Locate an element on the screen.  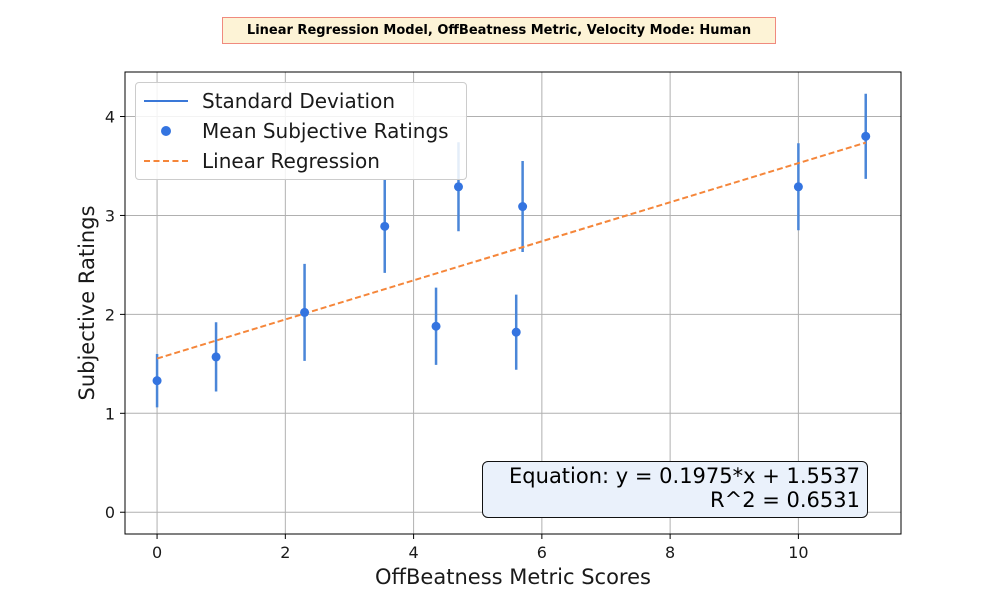
y-tick-label: 4 is located at coordinates (110, 117).